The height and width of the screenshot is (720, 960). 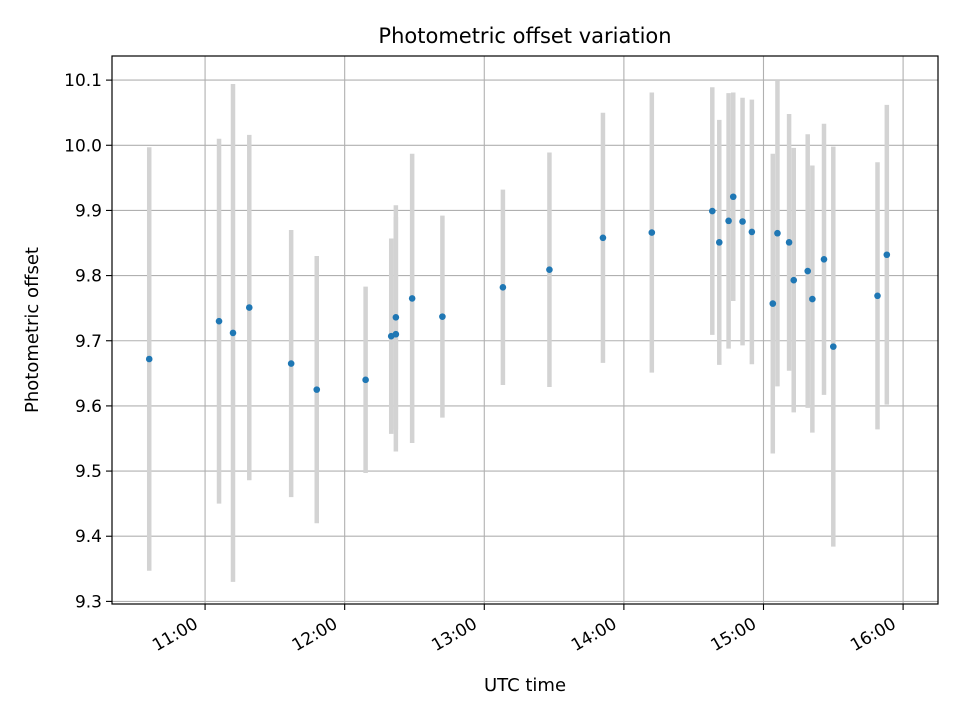 What do you see at coordinates (83, 81) in the screenshot?
I see `y-tick-label: 10.1` at bounding box center [83, 81].